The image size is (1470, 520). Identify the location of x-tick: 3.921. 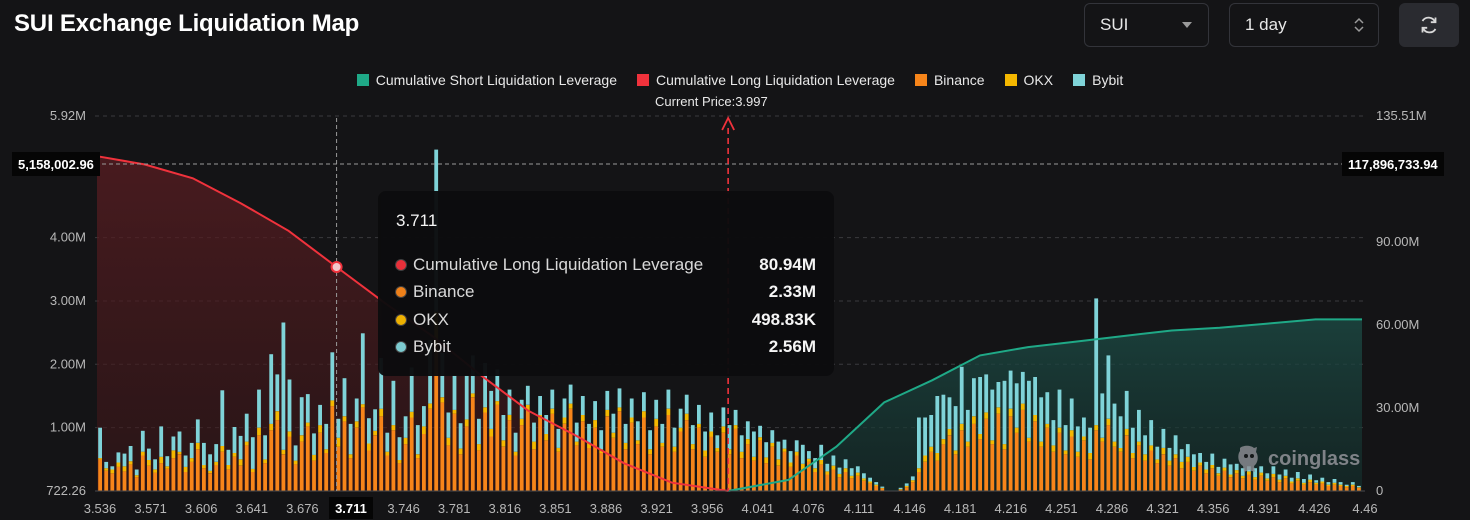
(656, 508).